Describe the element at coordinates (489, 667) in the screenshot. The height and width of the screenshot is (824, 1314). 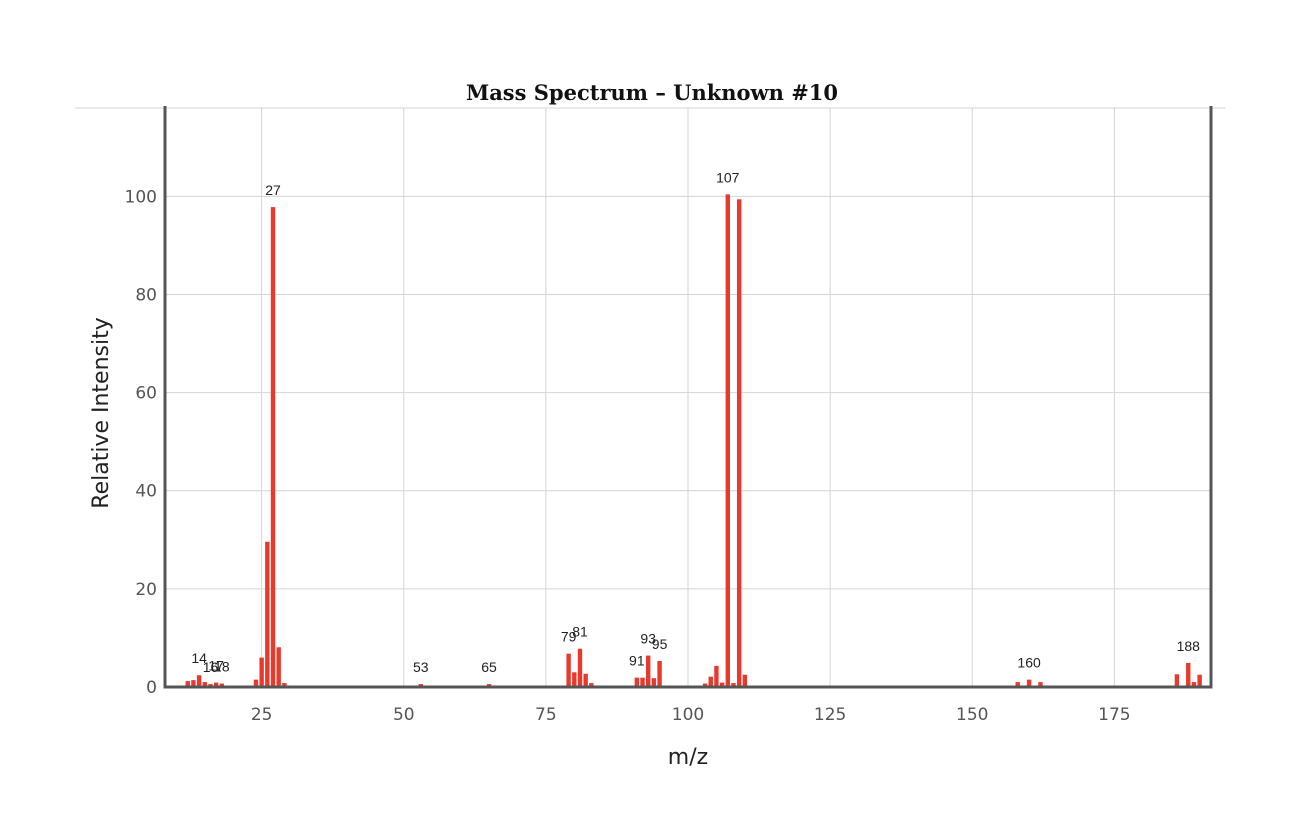
I see `peak-label-65: 65` at that location.